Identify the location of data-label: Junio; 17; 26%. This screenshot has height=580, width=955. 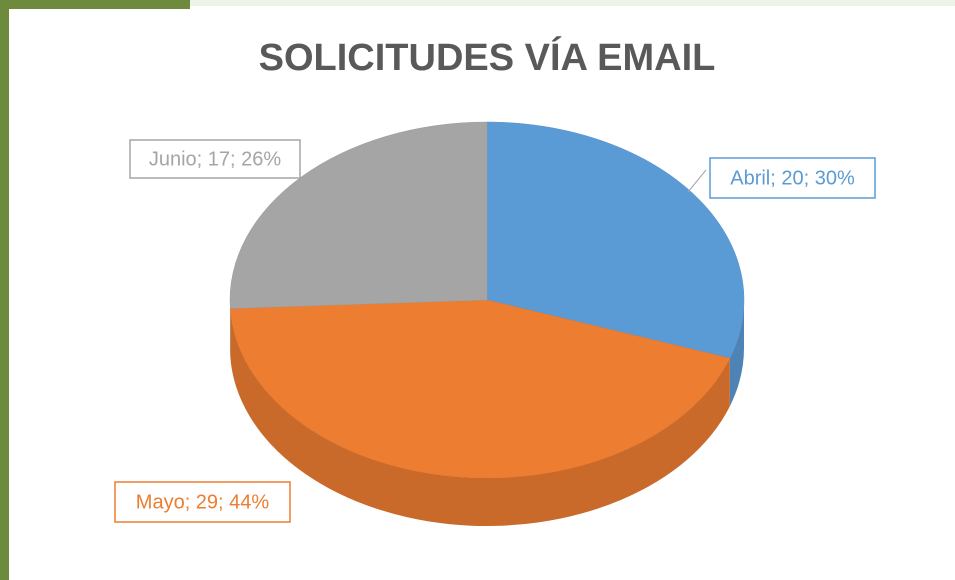
(215, 159).